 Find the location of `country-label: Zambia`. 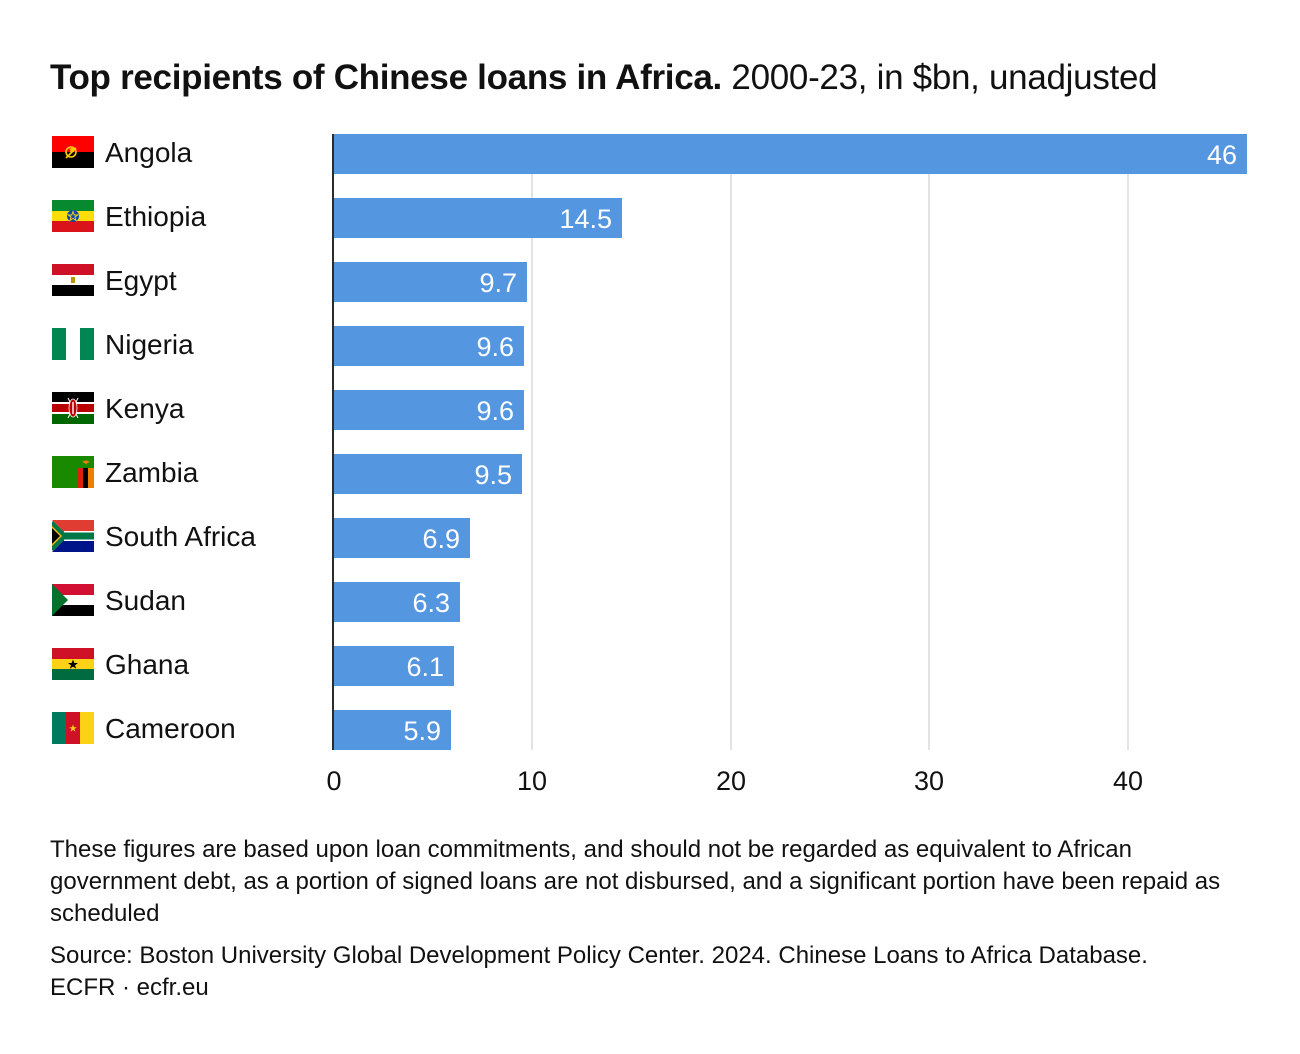

country-label: Zambia is located at coordinates (152, 472).